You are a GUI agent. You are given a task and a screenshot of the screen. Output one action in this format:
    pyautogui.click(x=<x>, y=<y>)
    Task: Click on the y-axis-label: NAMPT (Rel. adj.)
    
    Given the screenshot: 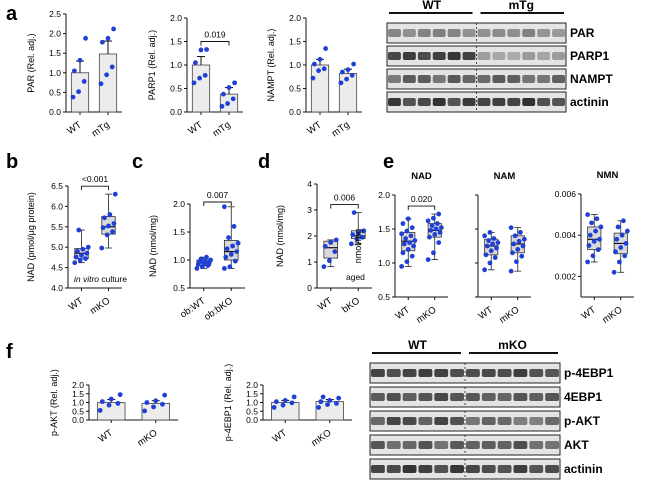 What is the action you would take?
    pyautogui.click(x=271, y=65)
    